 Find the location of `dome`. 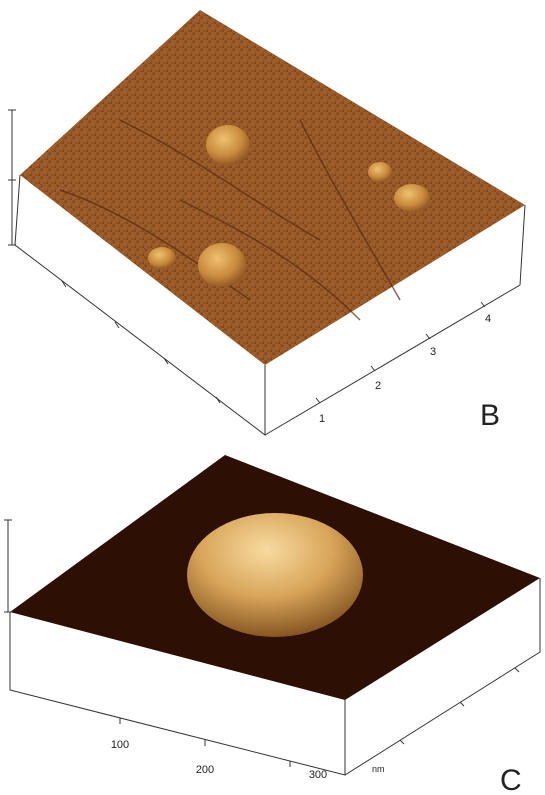

dome is located at coordinates (275, 575).